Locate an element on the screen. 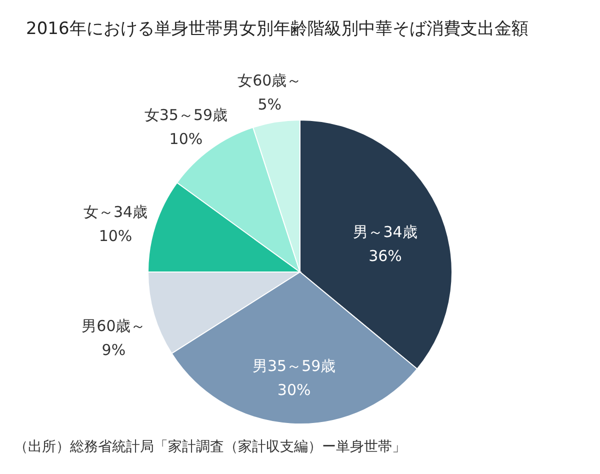 Image resolution: width=600 pixels, height=474 pixels. data-label: 36% is located at coordinates (385, 255).